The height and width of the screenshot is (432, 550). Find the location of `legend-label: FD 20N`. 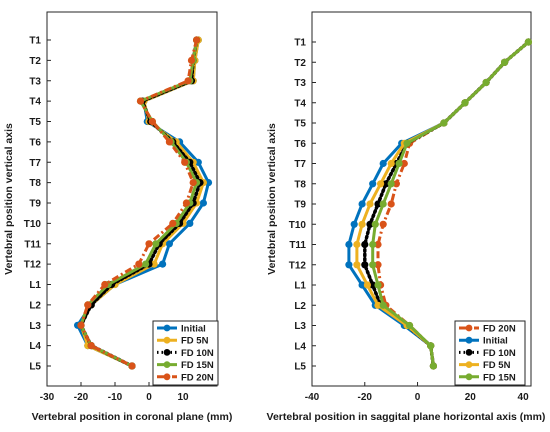

legend-label: FD 20N is located at coordinates (197, 377).